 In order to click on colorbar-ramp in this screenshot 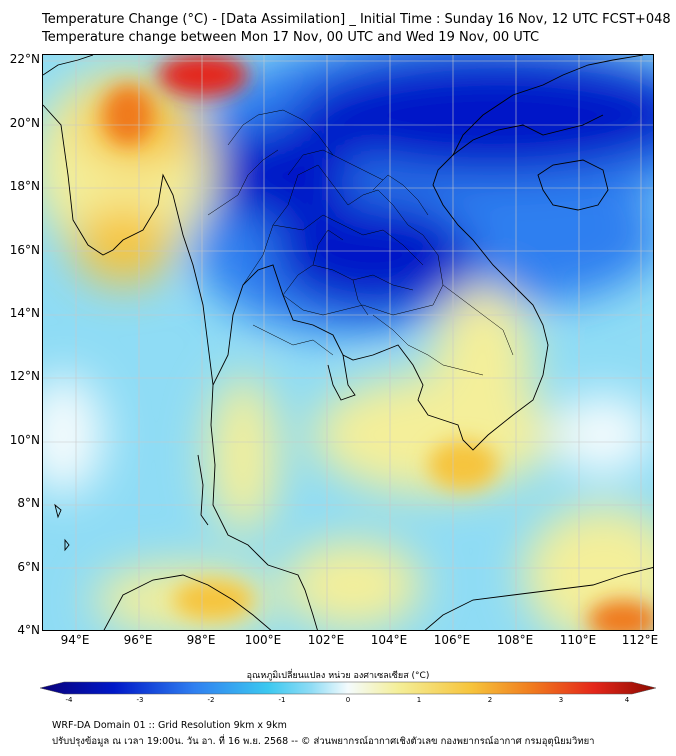, I will do `click(348, 688)`.